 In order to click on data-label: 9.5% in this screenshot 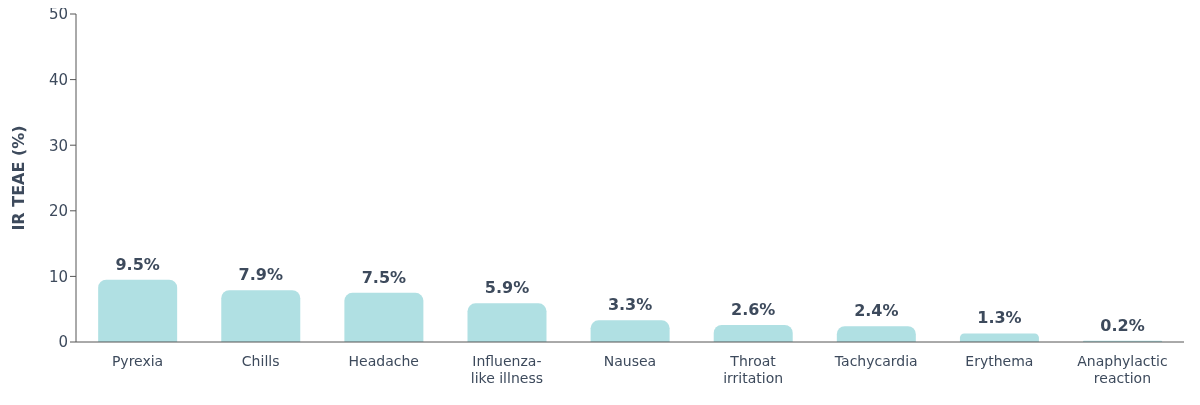, I will do `click(137, 264)`.